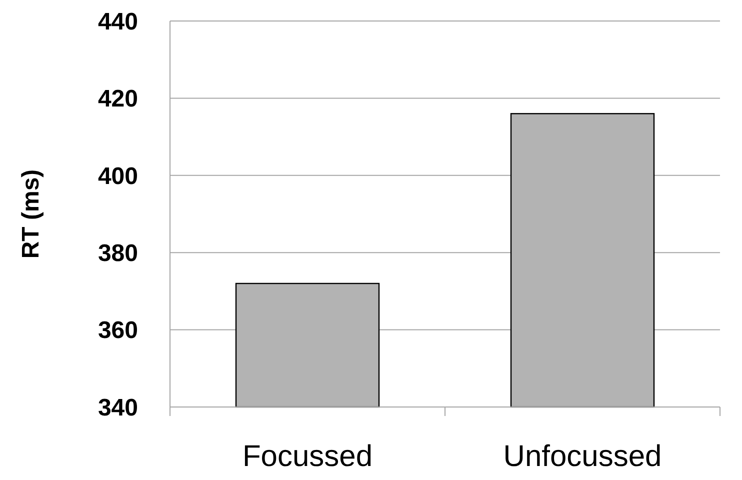 This screenshot has height=480, width=742. What do you see at coordinates (118, 253) in the screenshot?
I see `y-tick-label: 380` at bounding box center [118, 253].